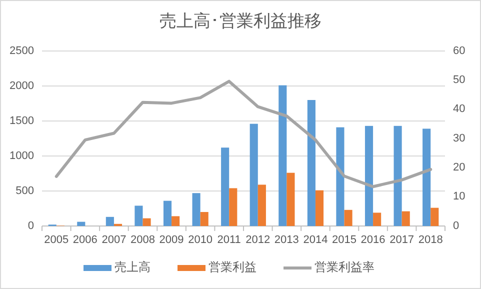 The image size is (481, 289). I want to click on y2tick: 10, so click(459, 196).